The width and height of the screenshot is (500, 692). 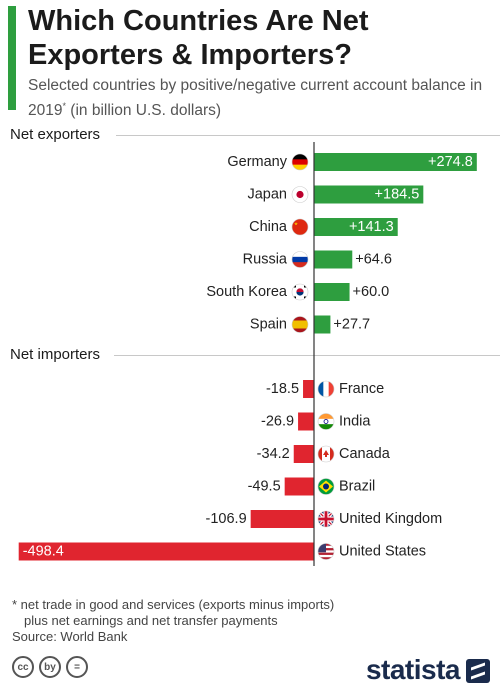 What do you see at coordinates (326, 519) in the screenshot?
I see `flag-united-kingdom-icon` at bounding box center [326, 519].